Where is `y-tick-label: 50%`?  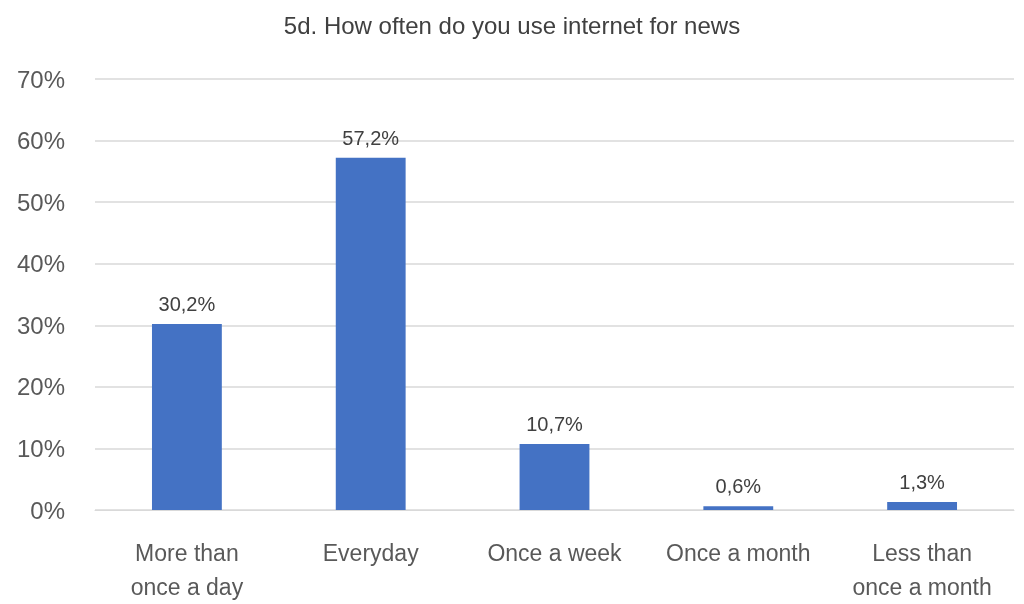
y-tick-label: 50% is located at coordinates (40, 202).